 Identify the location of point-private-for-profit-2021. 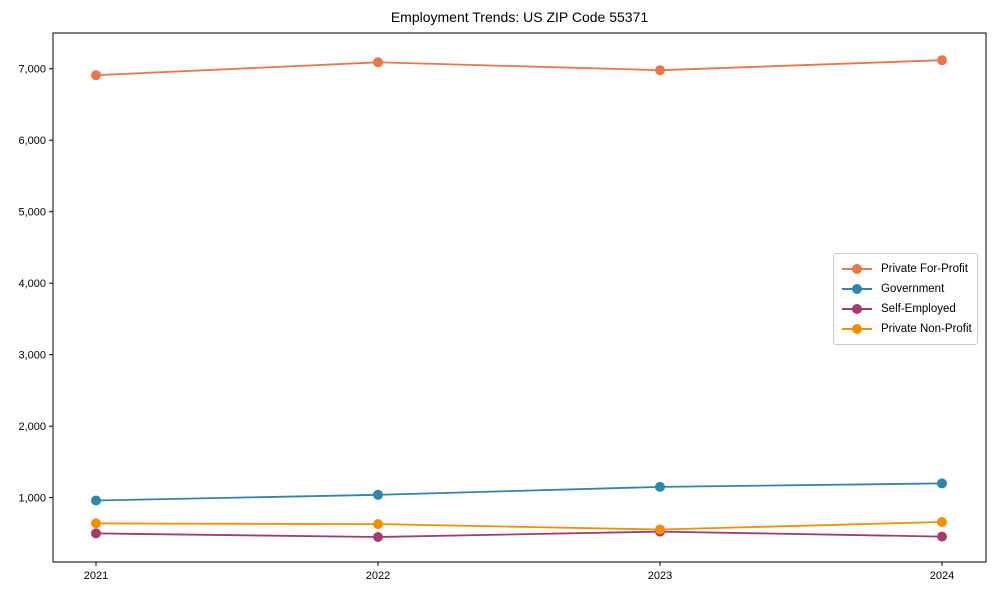
(96, 75).